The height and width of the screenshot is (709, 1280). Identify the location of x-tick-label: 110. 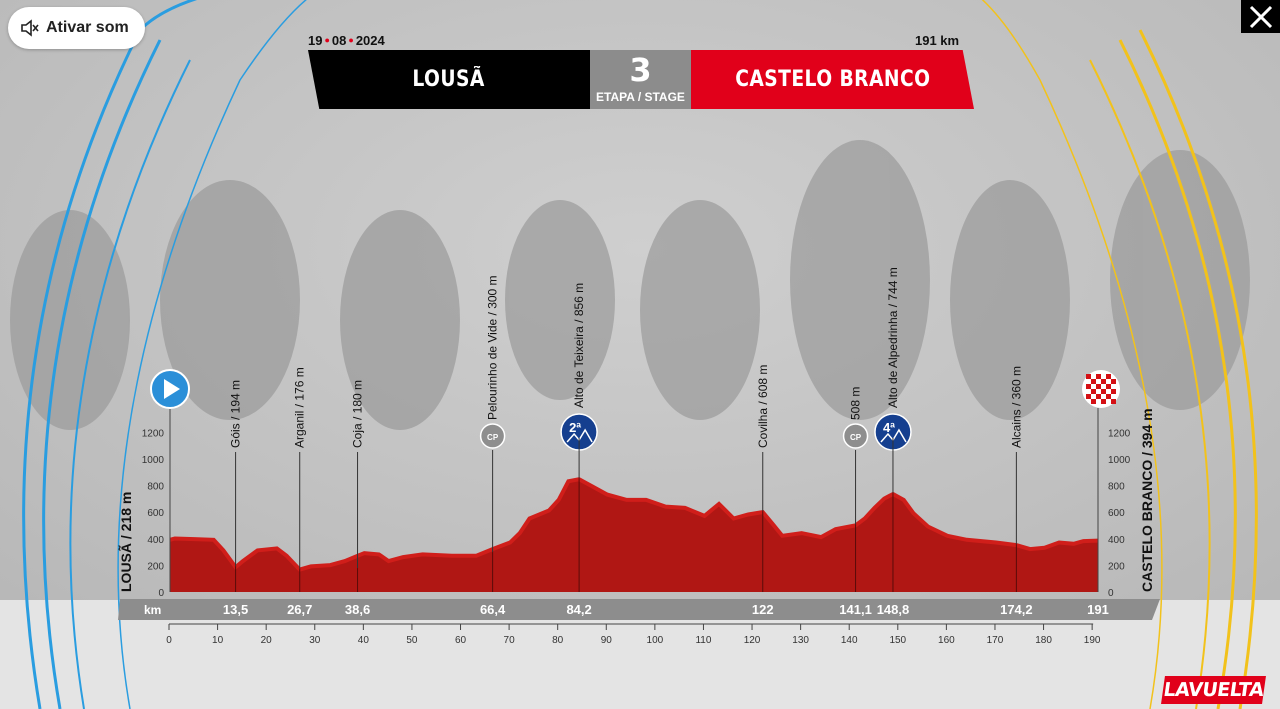
(703, 640).